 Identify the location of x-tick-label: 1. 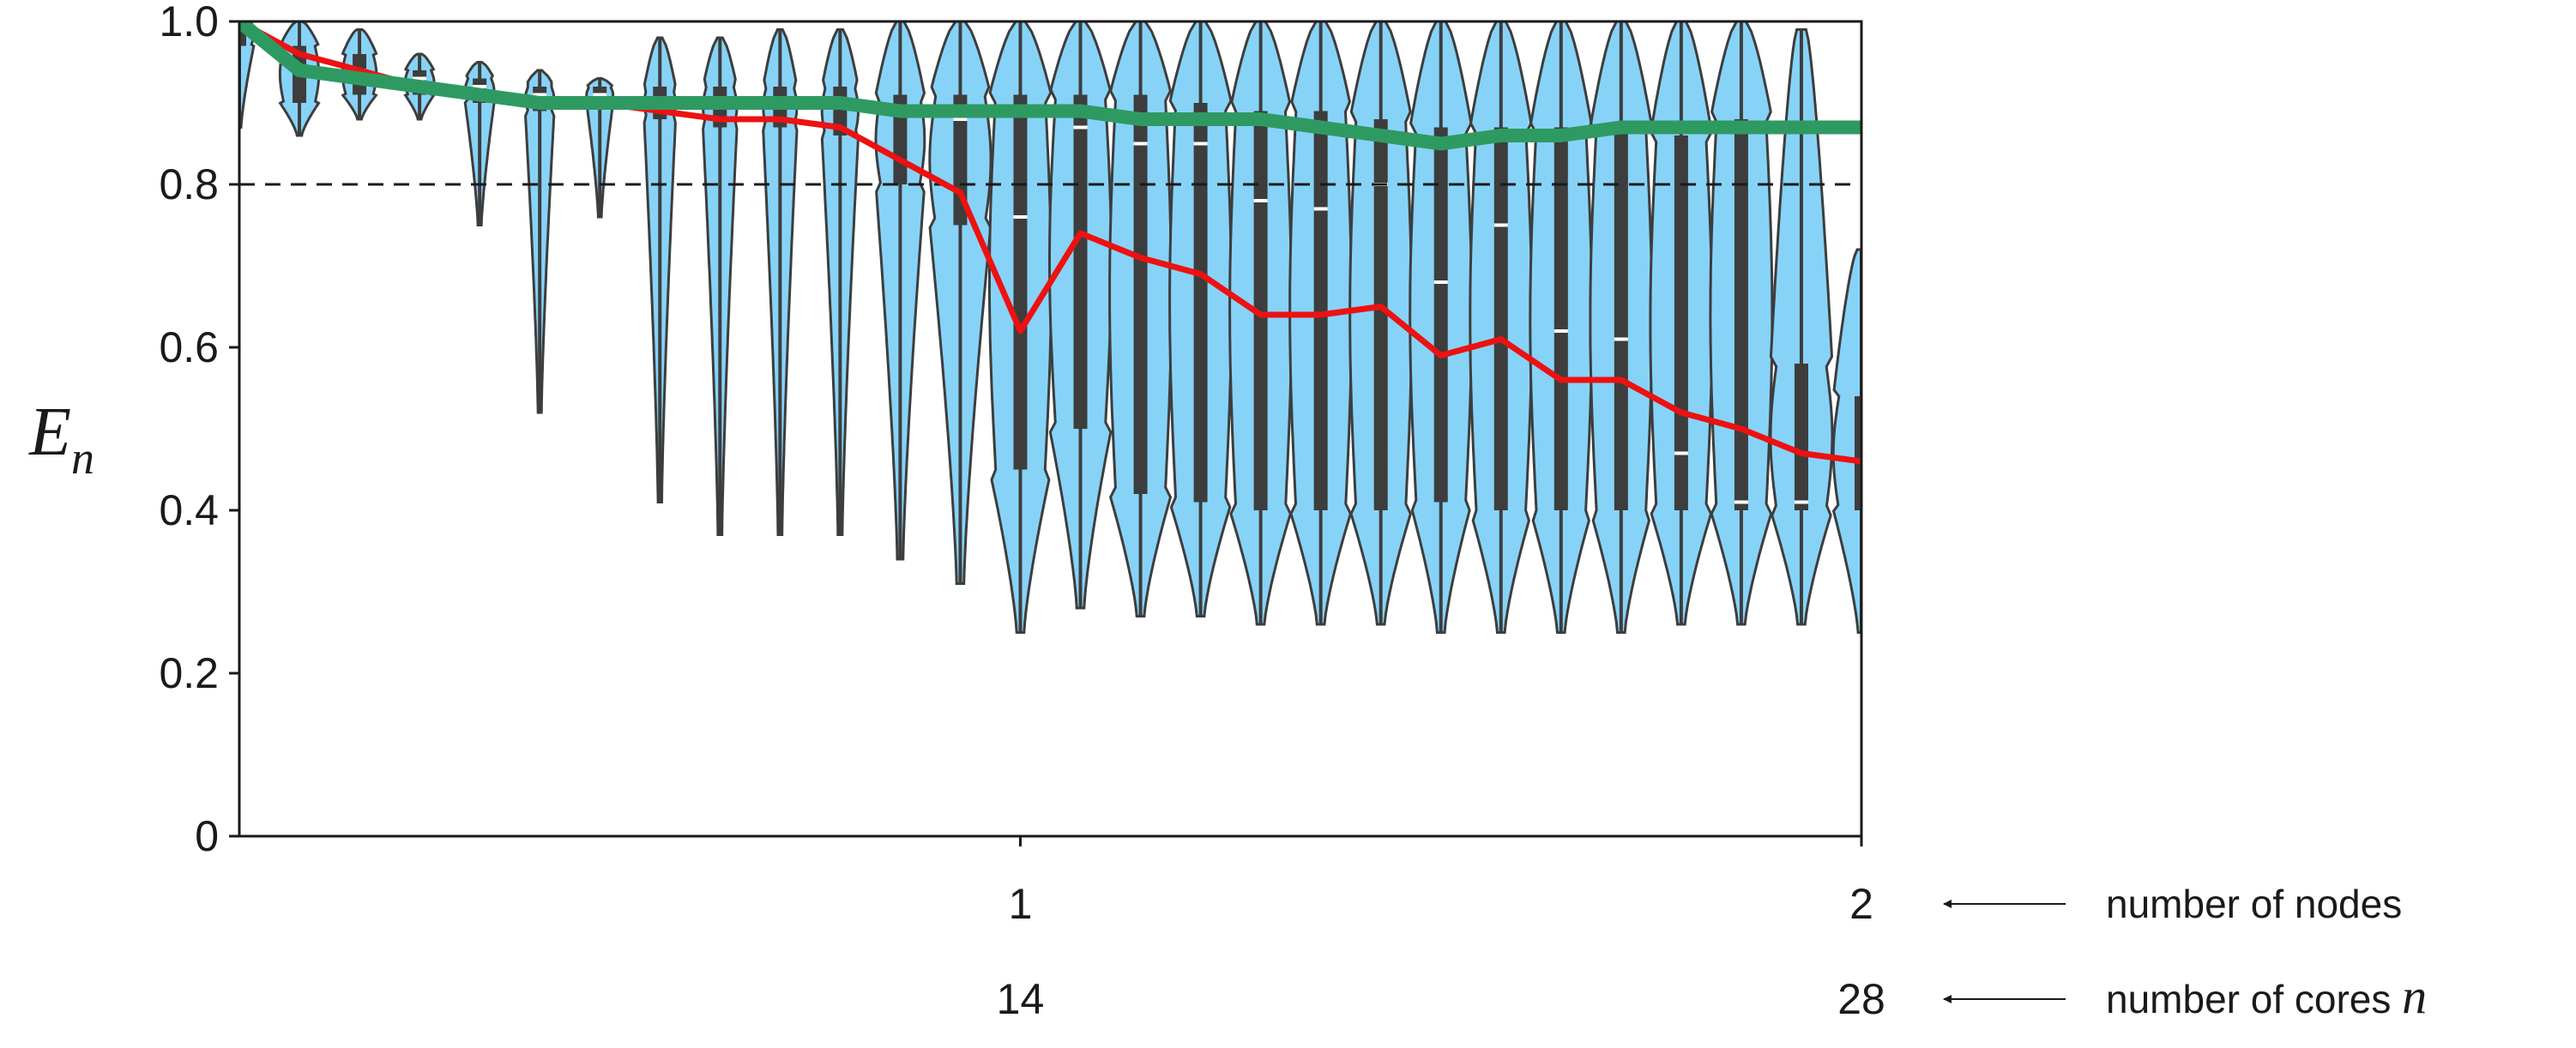
(1021, 904).